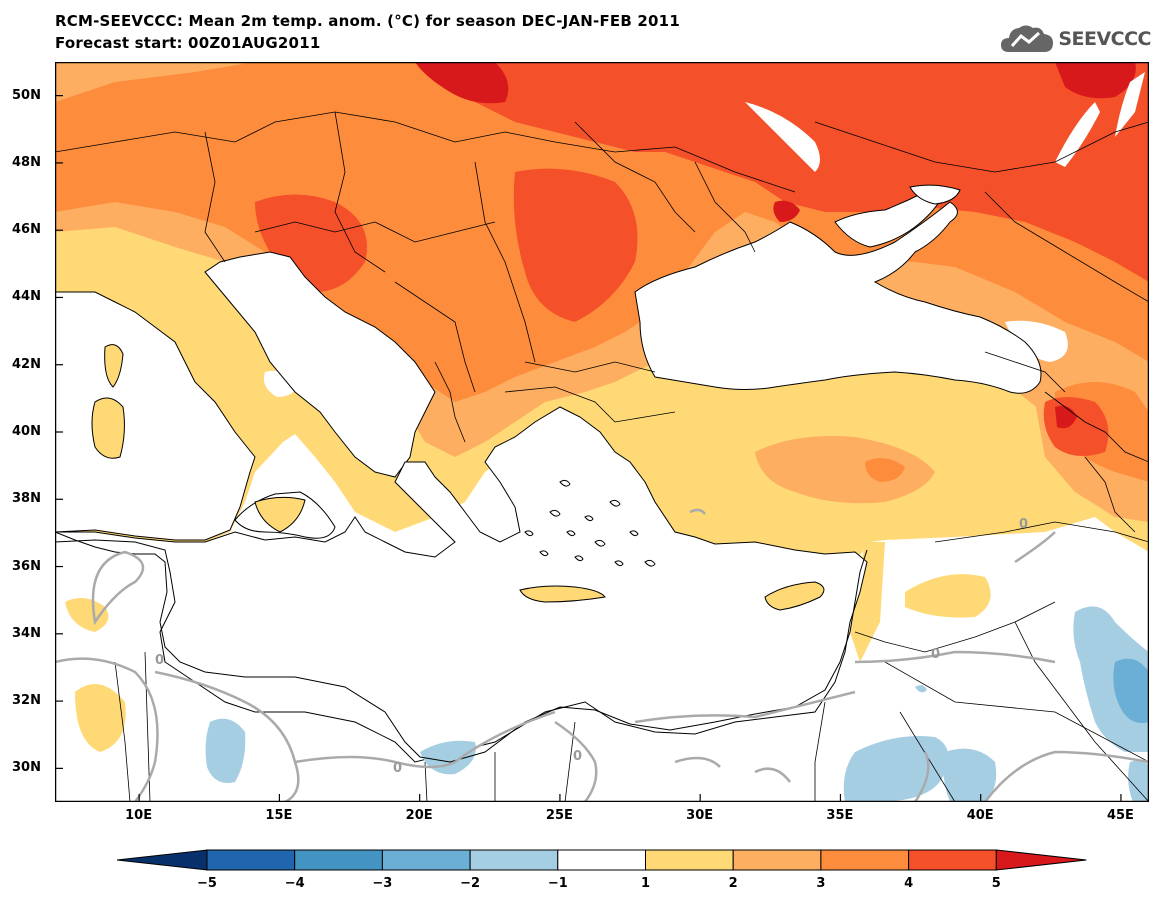 This screenshot has width=1165, height=907. What do you see at coordinates (935, 654) in the screenshot?
I see `contour-label-3: 0` at bounding box center [935, 654].